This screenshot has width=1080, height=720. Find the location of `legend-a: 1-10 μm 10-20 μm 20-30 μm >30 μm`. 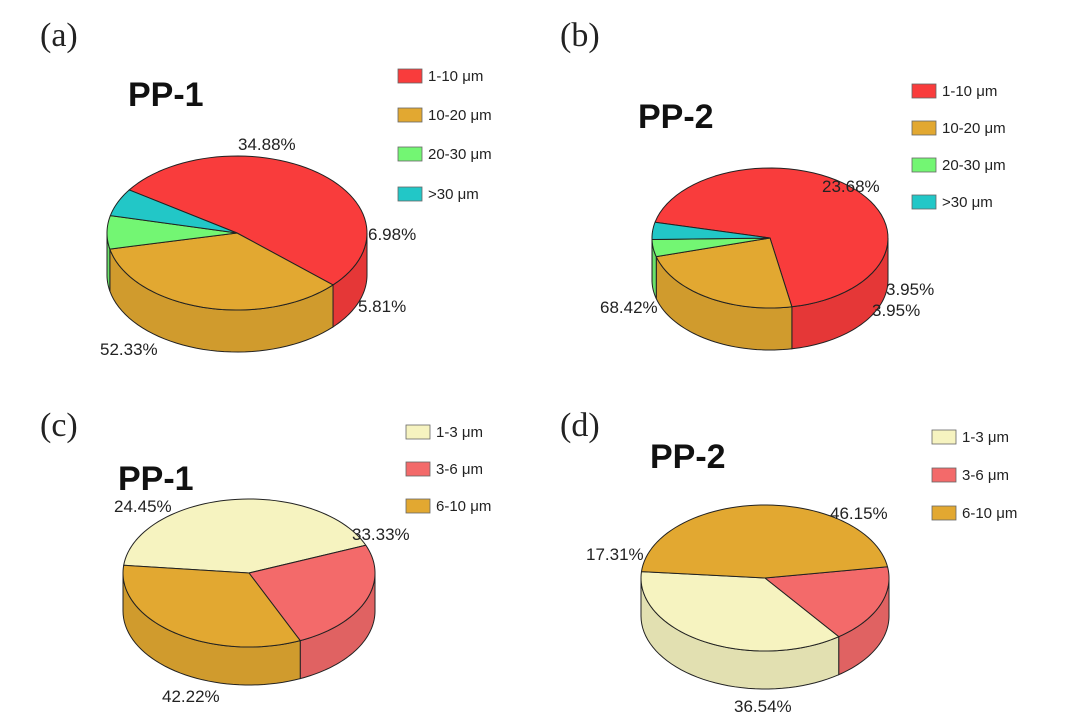

legend-a: 1-10 μm 10-20 μm 20-30 μm >30 μm is located at coordinates (444, 135).